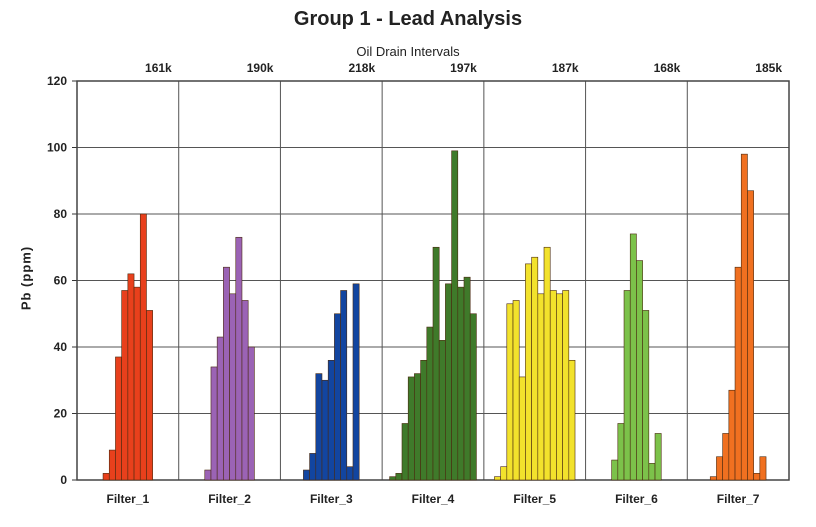  What do you see at coordinates (636, 499) in the screenshot?
I see `x-category-label: Filter_6` at bounding box center [636, 499].